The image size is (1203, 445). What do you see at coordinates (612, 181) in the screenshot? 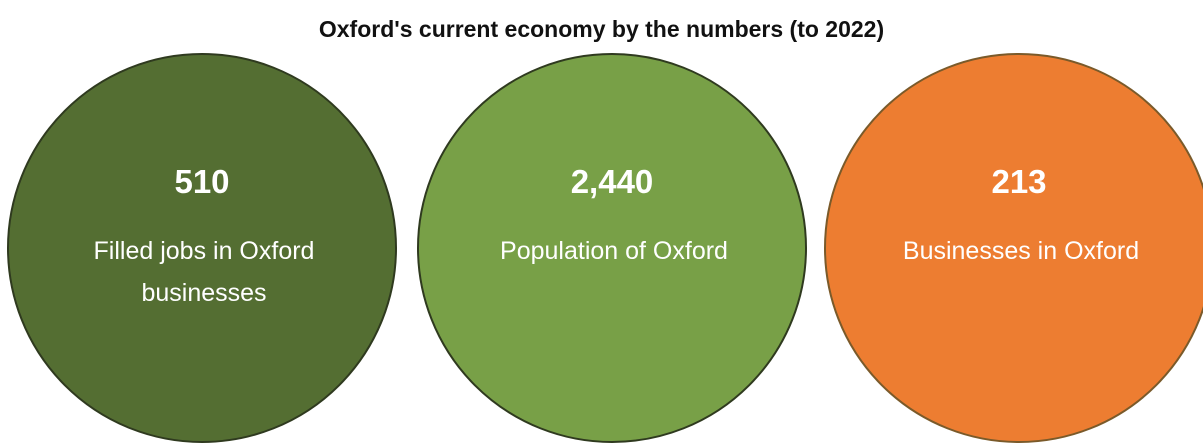
I see `stat-value: 2,440` at bounding box center [612, 181].